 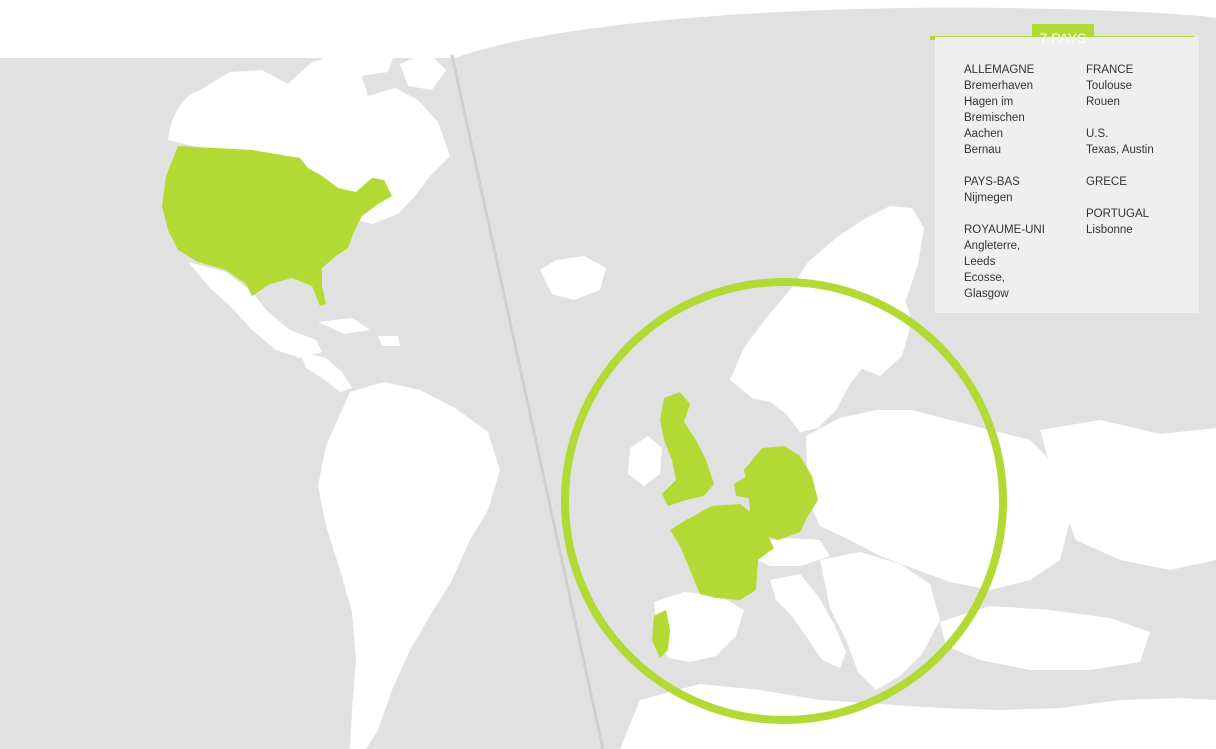 I want to click on city-name: Glasgow, so click(x=986, y=294).